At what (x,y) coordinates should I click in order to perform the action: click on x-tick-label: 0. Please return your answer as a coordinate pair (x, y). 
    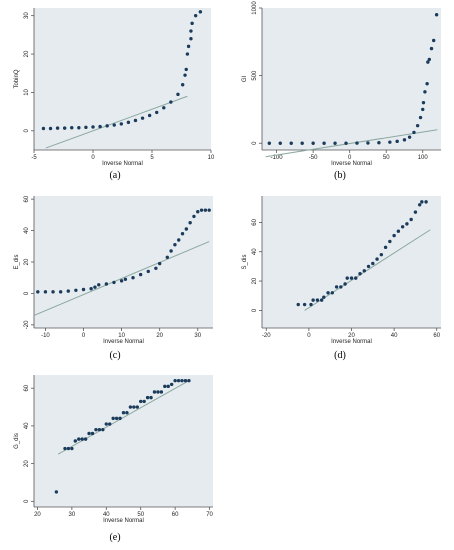
    Looking at the image, I should click on (350, 158).